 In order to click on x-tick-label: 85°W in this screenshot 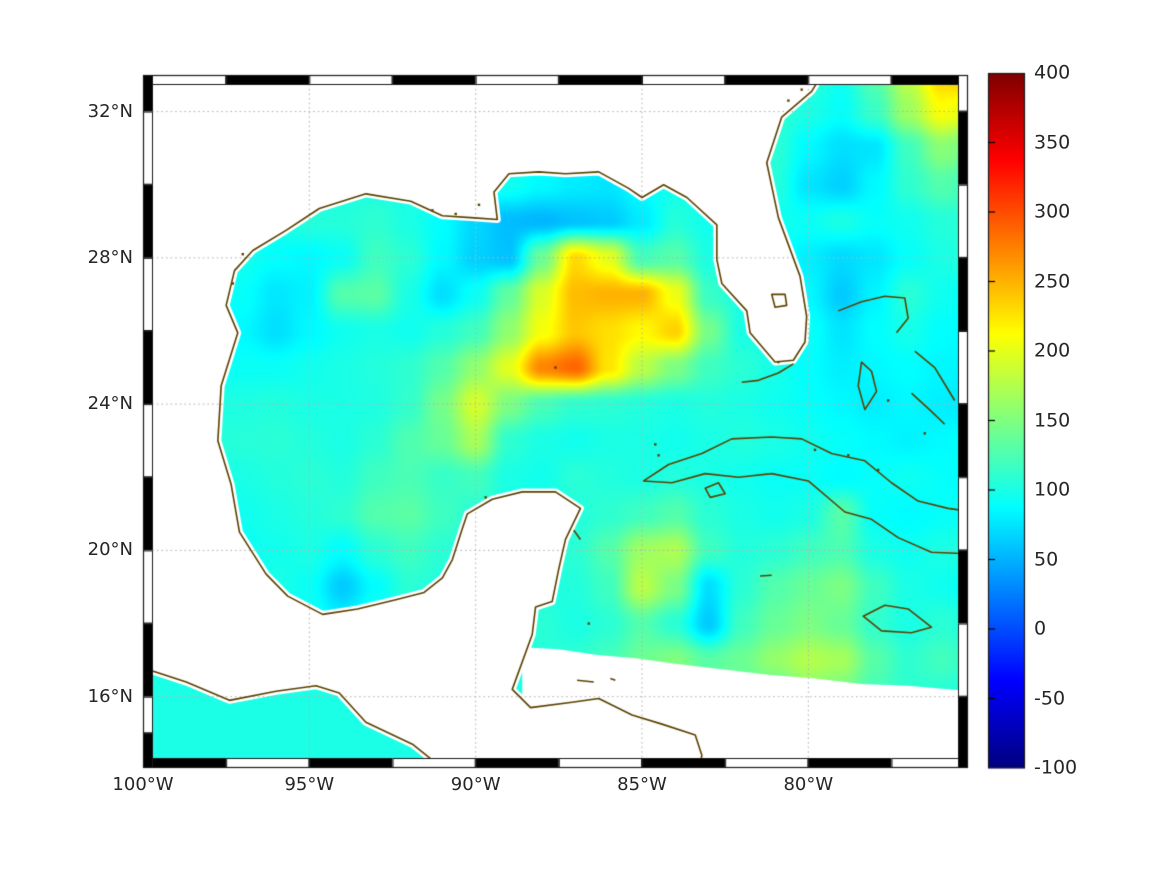, I will do `click(642, 784)`.